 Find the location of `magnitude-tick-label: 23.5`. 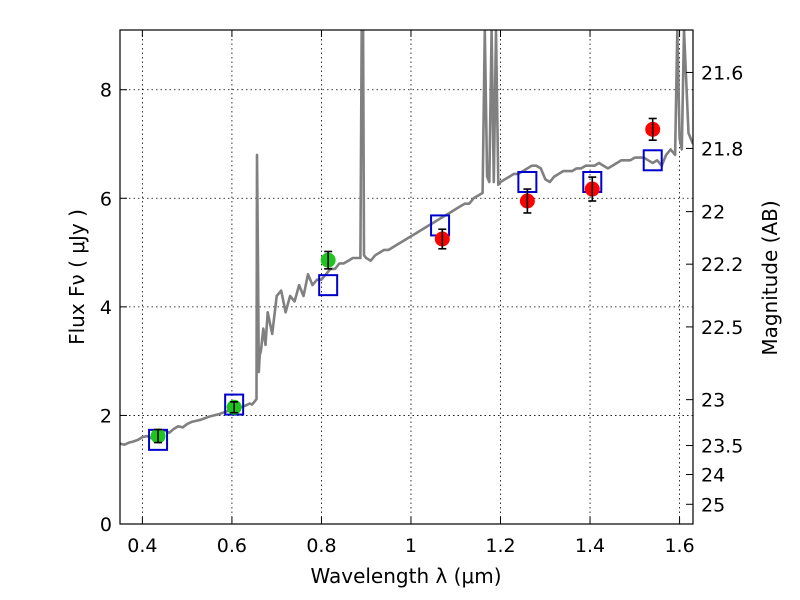

magnitude-tick-label: 23.5 is located at coordinates (722, 447).